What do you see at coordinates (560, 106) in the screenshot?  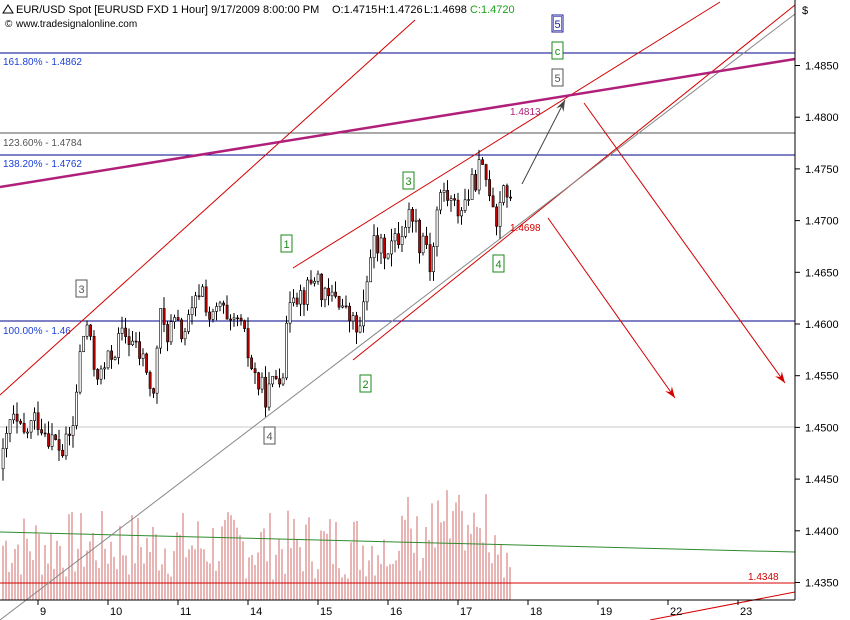 I see `gray-up-arrow-head` at bounding box center [560, 106].